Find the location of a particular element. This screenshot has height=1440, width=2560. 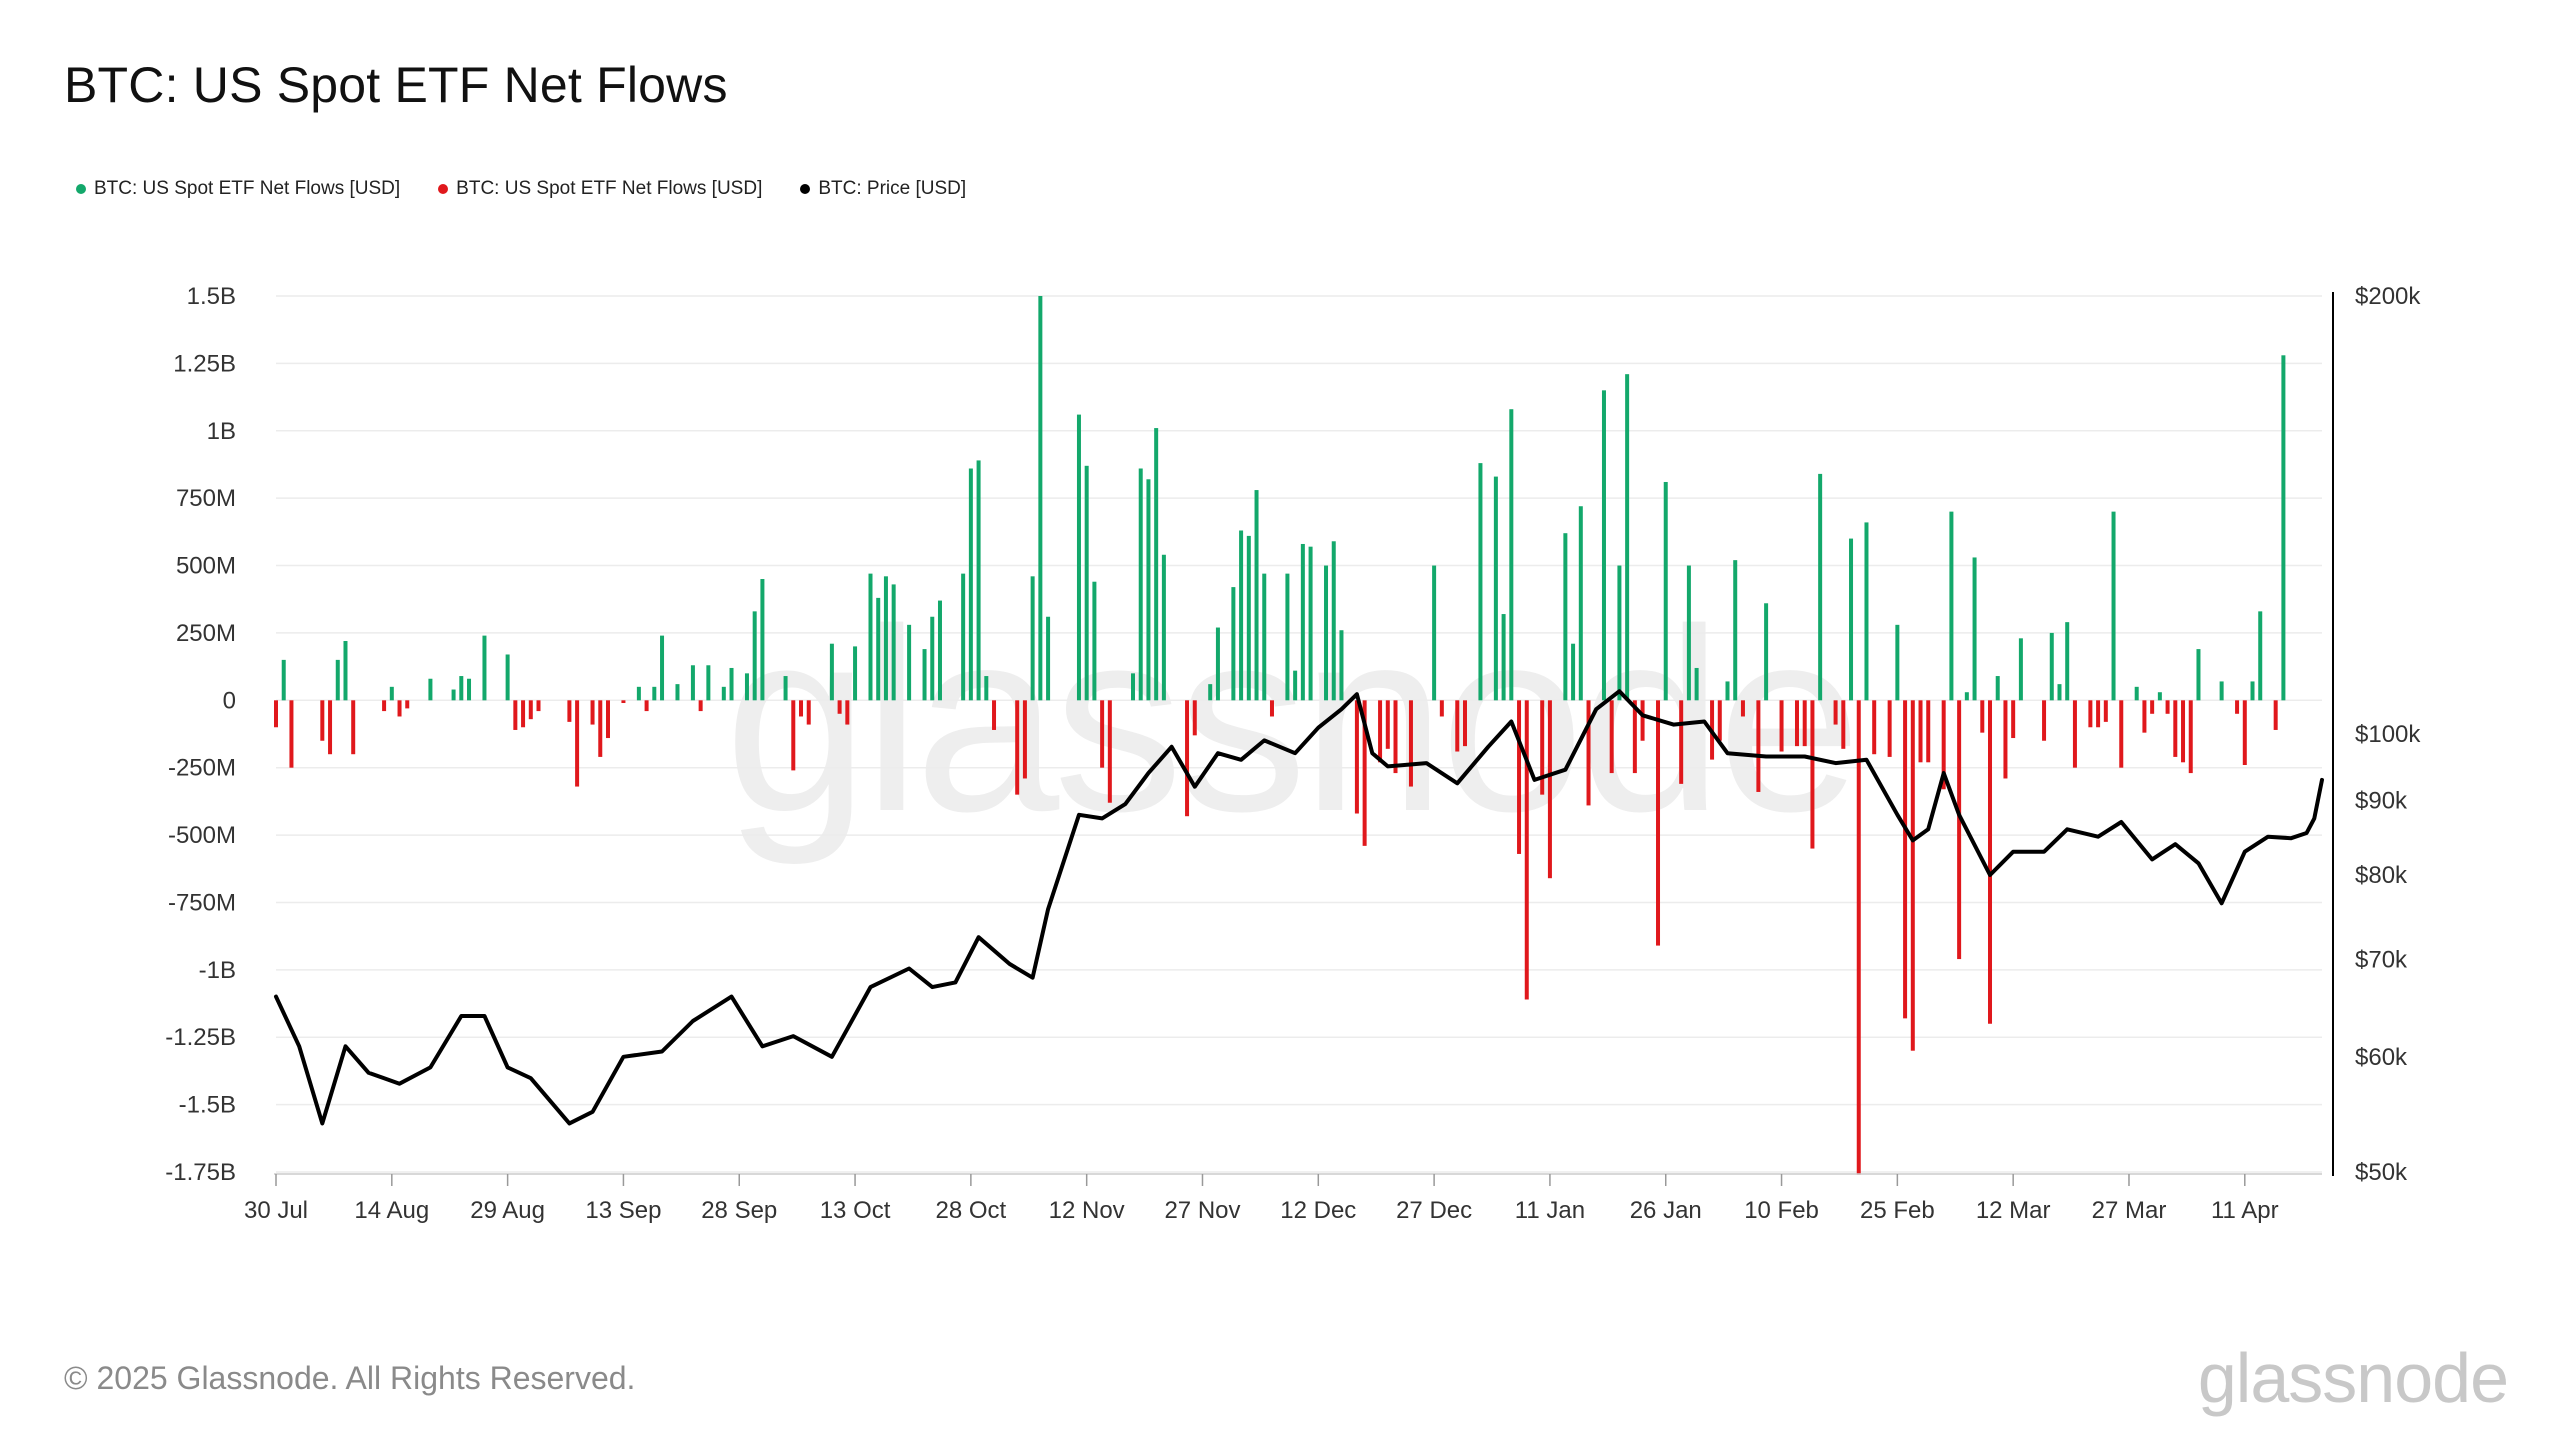

x-tick-label: 13 Sep is located at coordinates (623, 1210).